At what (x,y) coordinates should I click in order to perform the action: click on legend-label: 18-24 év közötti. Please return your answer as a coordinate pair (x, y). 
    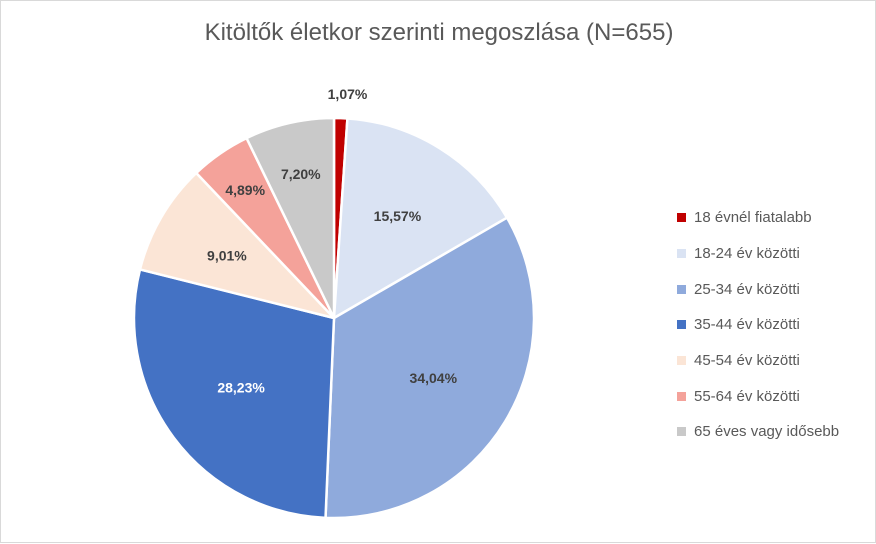
    Looking at the image, I should click on (747, 254).